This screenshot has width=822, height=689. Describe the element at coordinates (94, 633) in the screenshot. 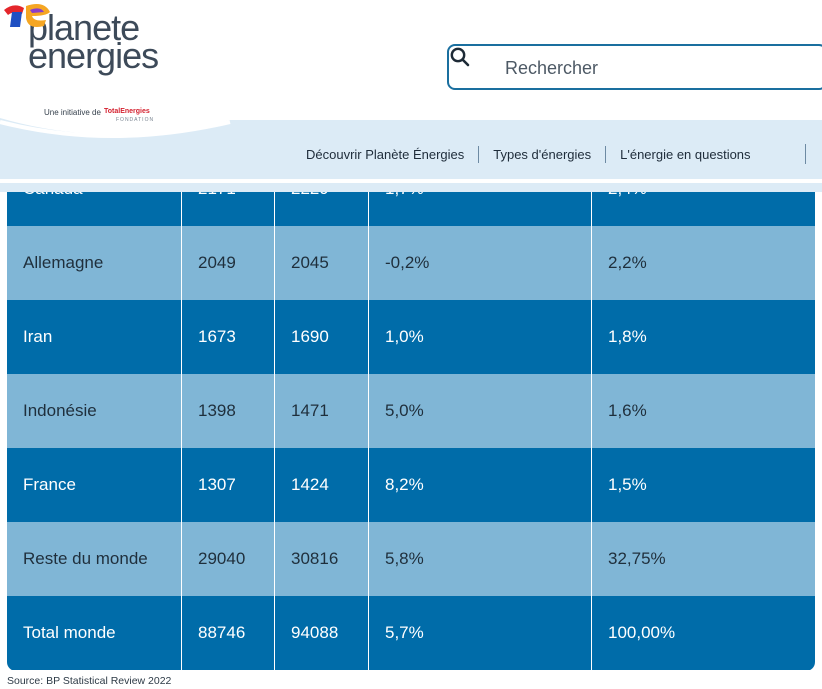

I see `country-cell: Total monde` at that location.